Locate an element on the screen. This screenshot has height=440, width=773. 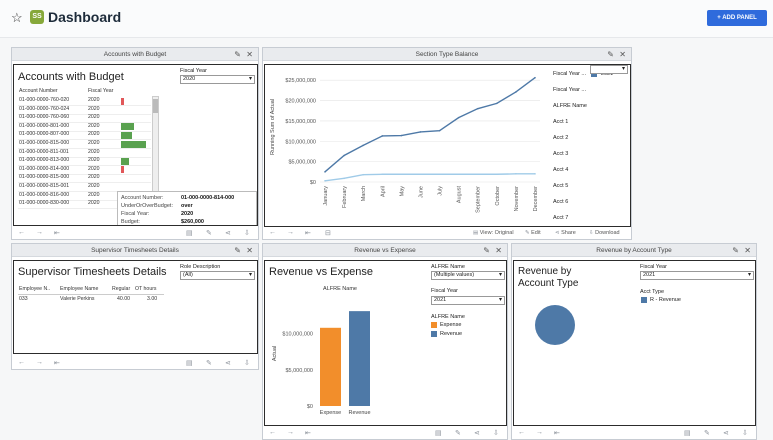
filter-dropdown is located at coordinates (609, 69).